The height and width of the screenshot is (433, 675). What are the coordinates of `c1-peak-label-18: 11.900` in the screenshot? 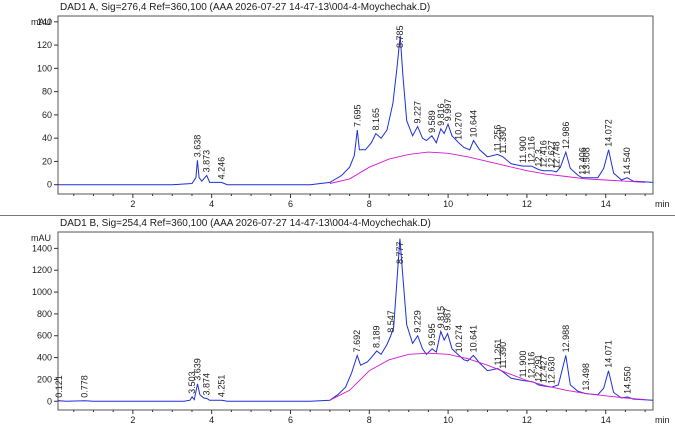 It's located at (523, 364).